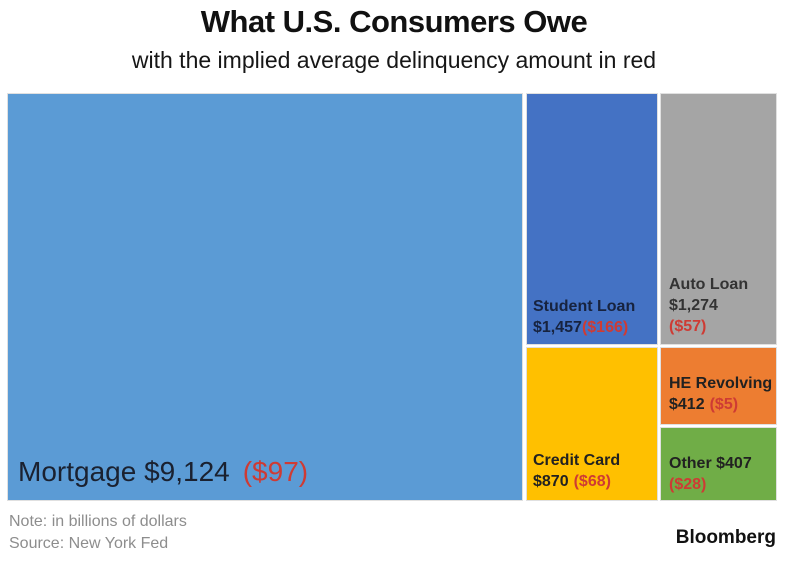 Image resolution: width=788 pixels, height=565 pixels. I want to click on tile-value-line: $870 ($68), so click(576, 481).